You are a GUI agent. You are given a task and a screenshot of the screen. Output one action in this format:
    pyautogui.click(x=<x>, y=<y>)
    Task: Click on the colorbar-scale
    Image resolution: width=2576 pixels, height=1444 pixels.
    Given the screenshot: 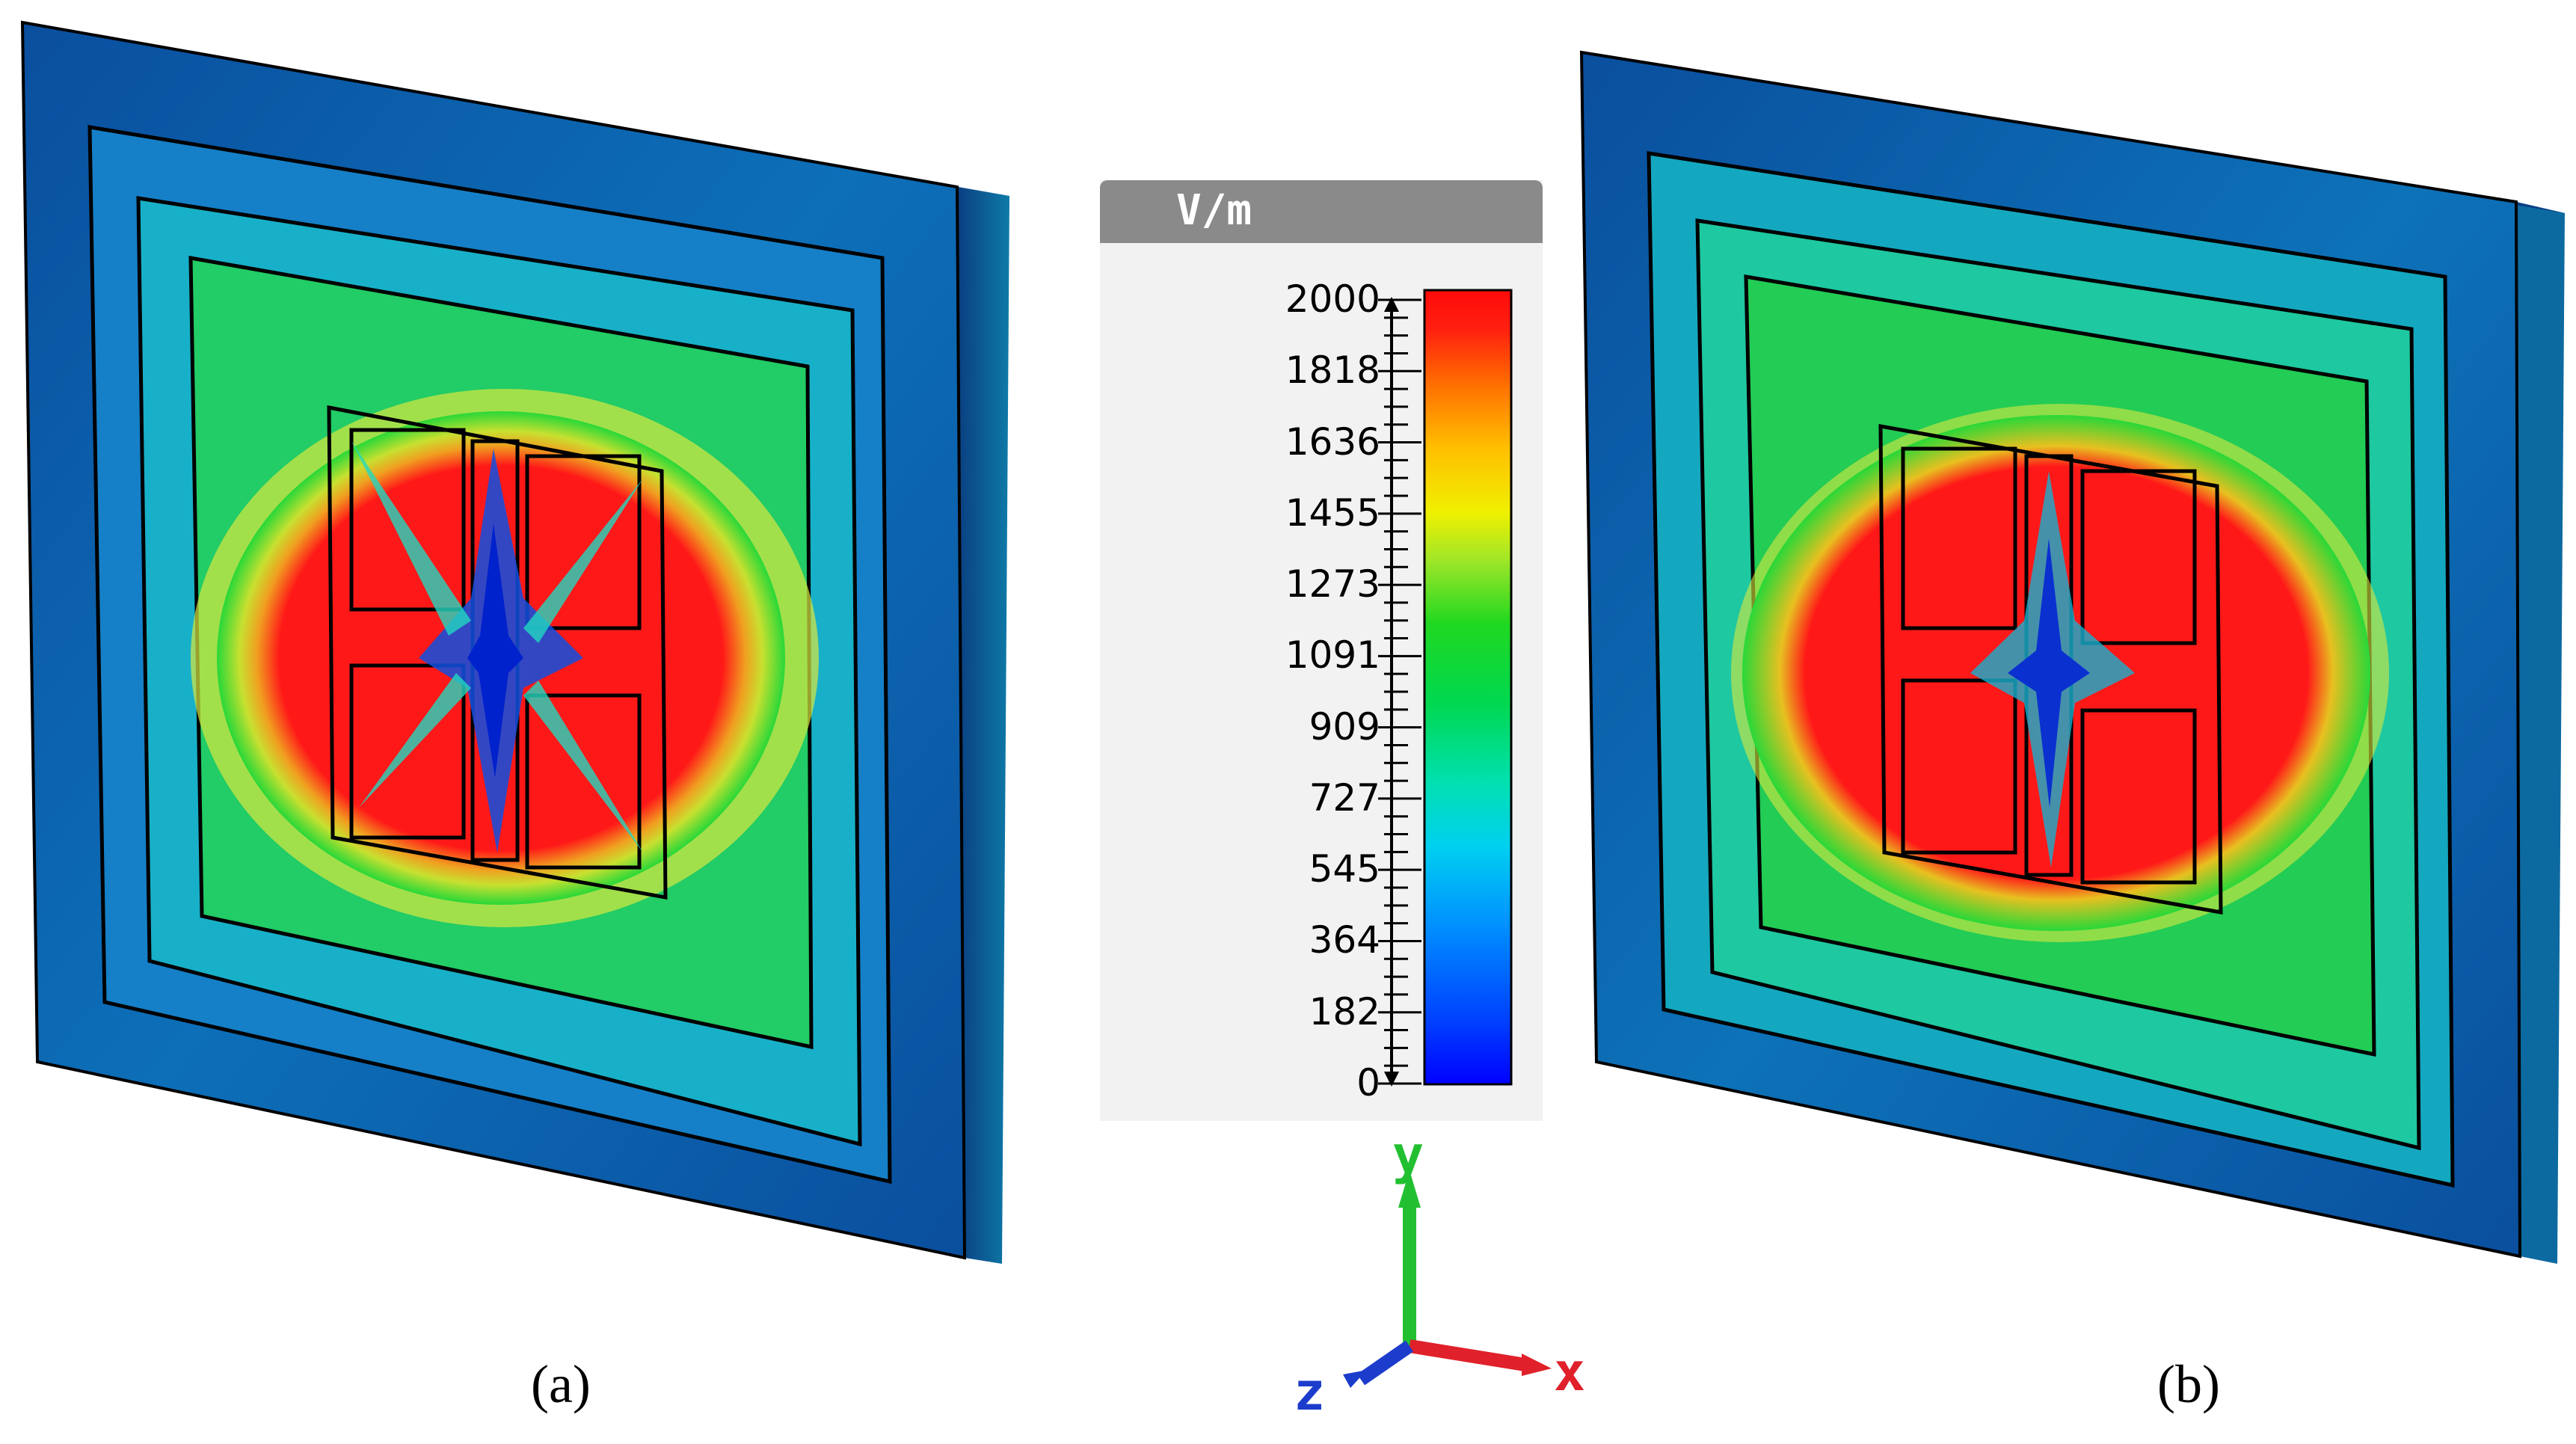 What is the action you would take?
    pyautogui.click(x=1445, y=688)
    